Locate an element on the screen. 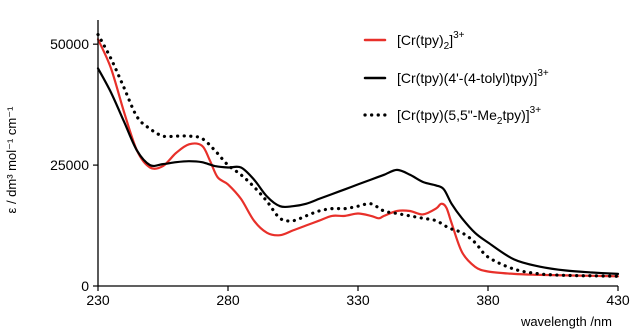 This screenshot has height=330, width=634. y-axis-title: ε / dm³ mol⁻¹ cm⁻¹ is located at coordinates (11, 160).